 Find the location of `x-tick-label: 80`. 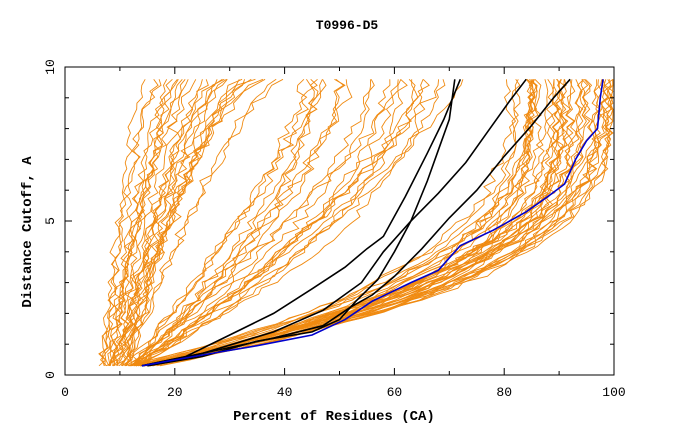

x-tick-label: 80 is located at coordinates (504, 392).